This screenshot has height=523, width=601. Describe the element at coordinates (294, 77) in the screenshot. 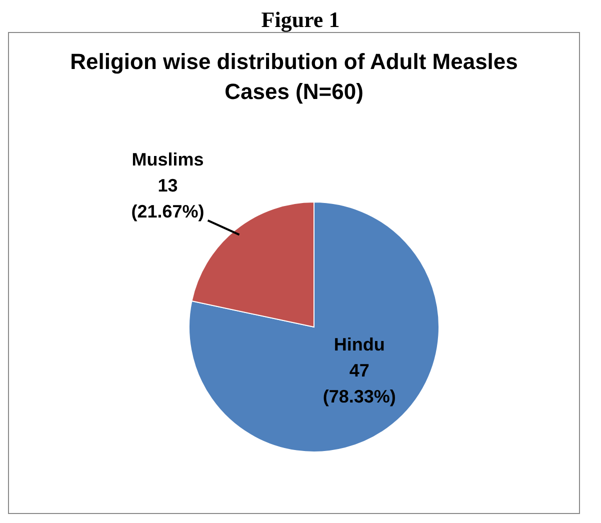

I see `chart-title: Religion wise distribution of Adult Measles Cases (N=60)` at that location.